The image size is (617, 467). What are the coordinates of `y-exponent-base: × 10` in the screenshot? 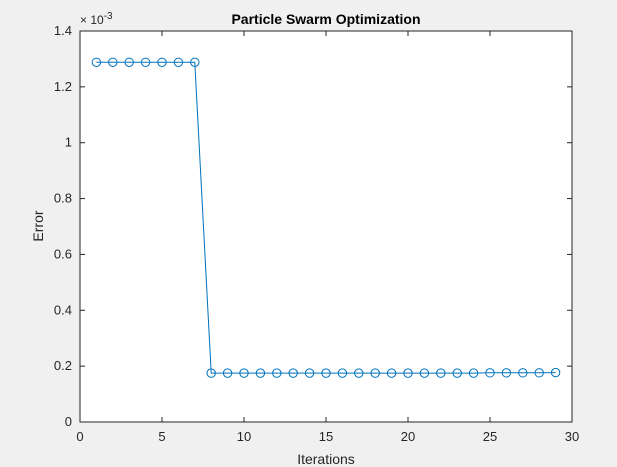 It's located at (92, 20).